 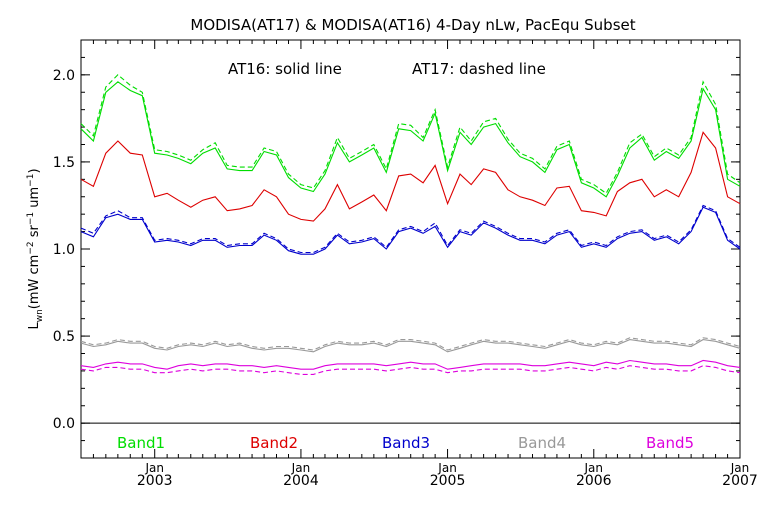 What do you see at coordinates (542, 443) in the screenshot?
I see `legend-item-band4: Band4` at bounding box center [542, 443].